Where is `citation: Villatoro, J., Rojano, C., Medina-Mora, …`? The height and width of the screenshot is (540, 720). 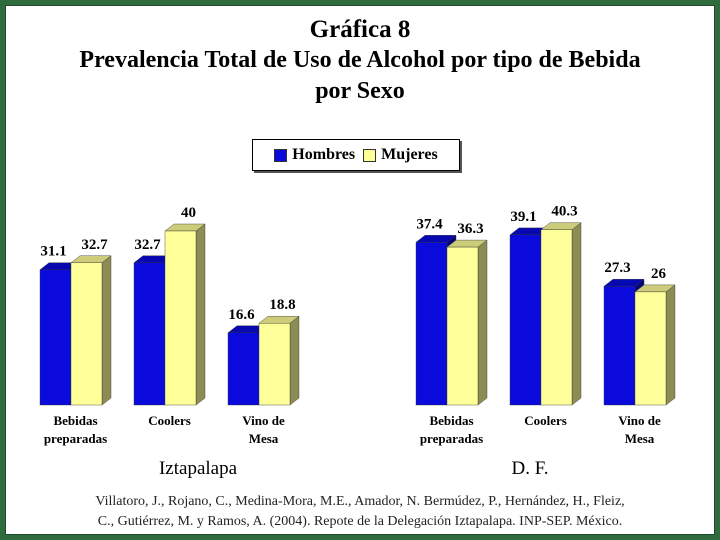
citation: Villatoro, J., Rojano, C., Medina-Mora, … is located at coordinates (360, 512).